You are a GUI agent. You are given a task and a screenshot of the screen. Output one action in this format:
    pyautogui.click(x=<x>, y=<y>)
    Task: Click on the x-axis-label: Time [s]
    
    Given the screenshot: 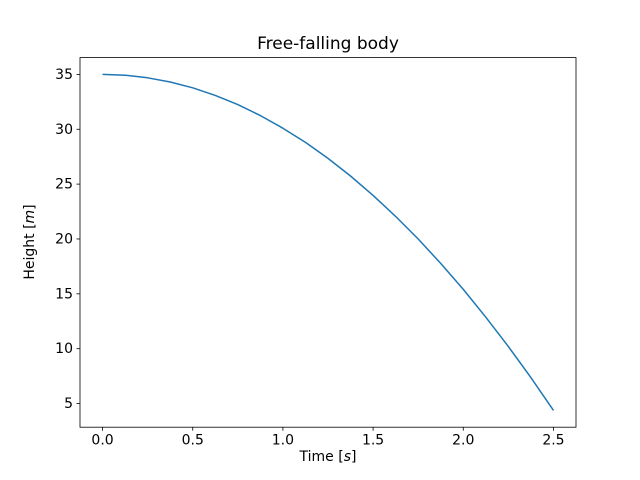 What is the action you would take?
    pyautogui.click(x=328, y=457)
    